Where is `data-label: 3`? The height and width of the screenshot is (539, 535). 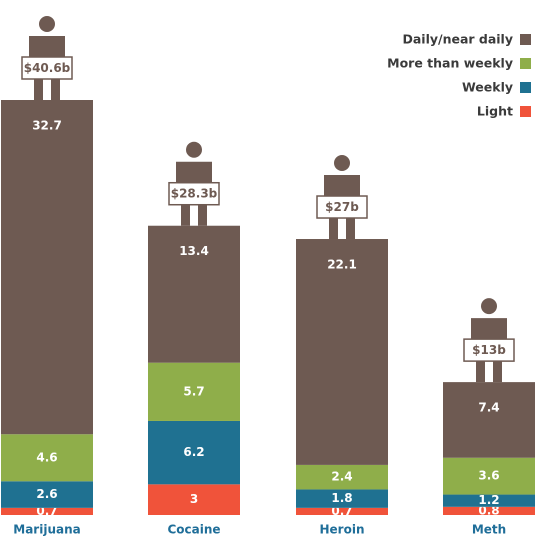 data-label: 3 is located at coordinates (194, 499).